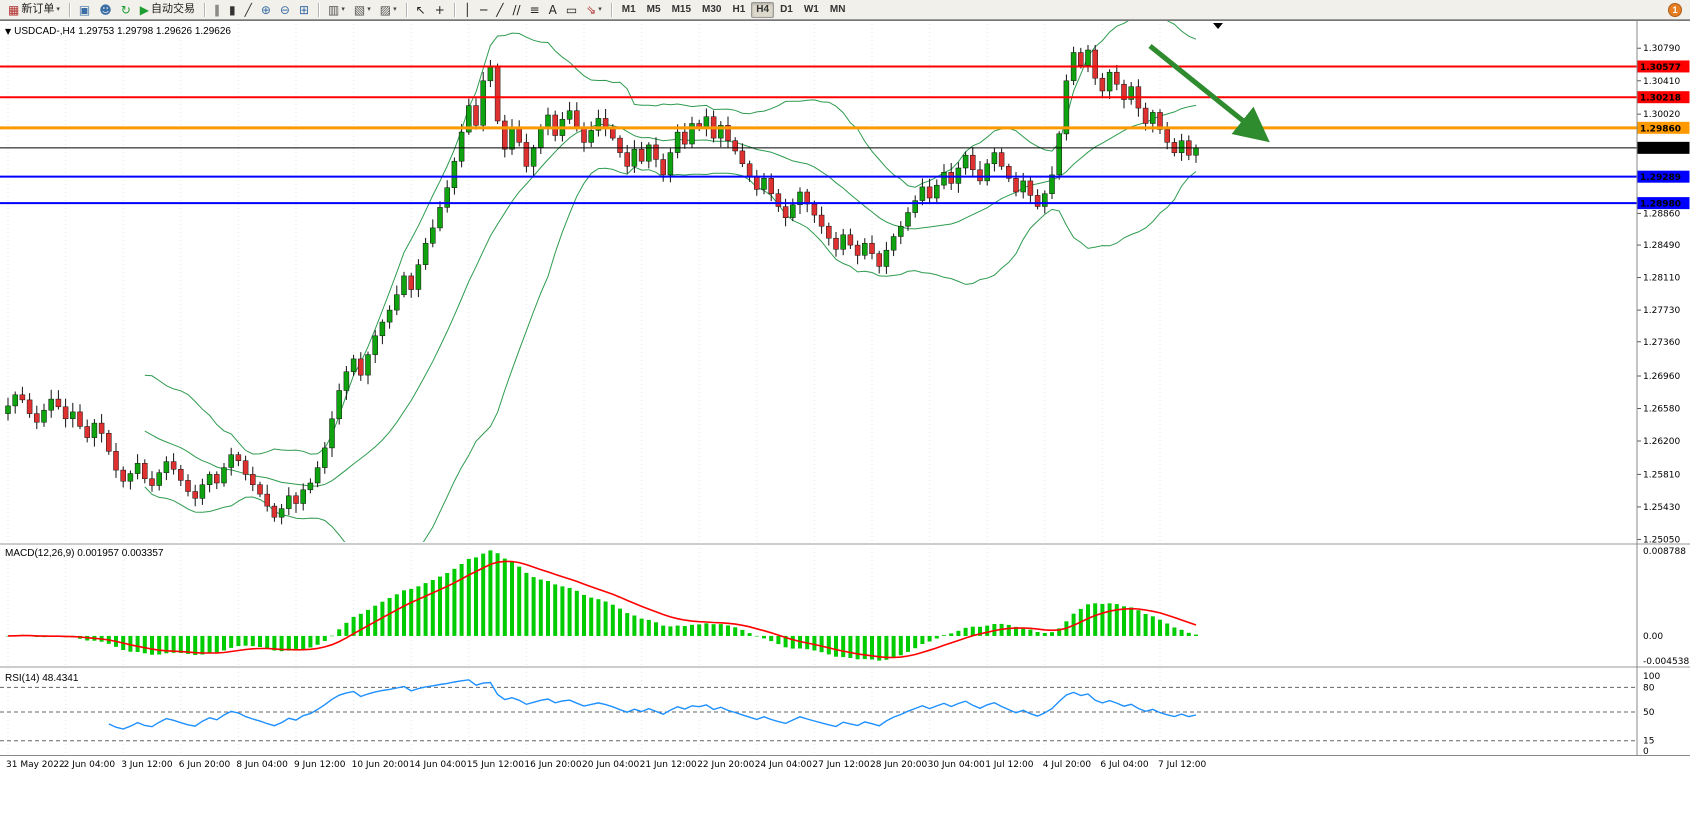 Image resolution: width=1690 pixels, height=836 pixels. What do you see at coordinates (1661, 246) in the screenshot?
I see `price-tick-label: 1.28490` at bounding box center [1661, 246].